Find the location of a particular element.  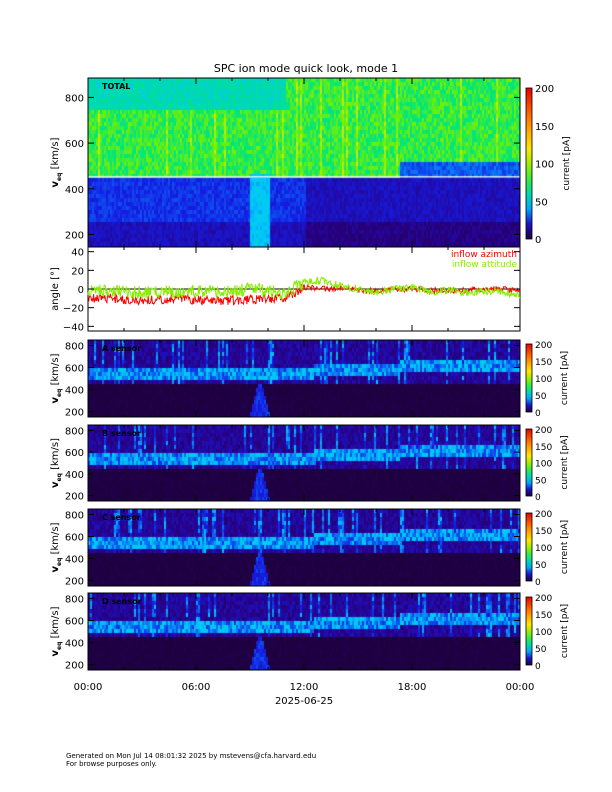

sensor-b-spectrogram is located at coordinates (304, 463).